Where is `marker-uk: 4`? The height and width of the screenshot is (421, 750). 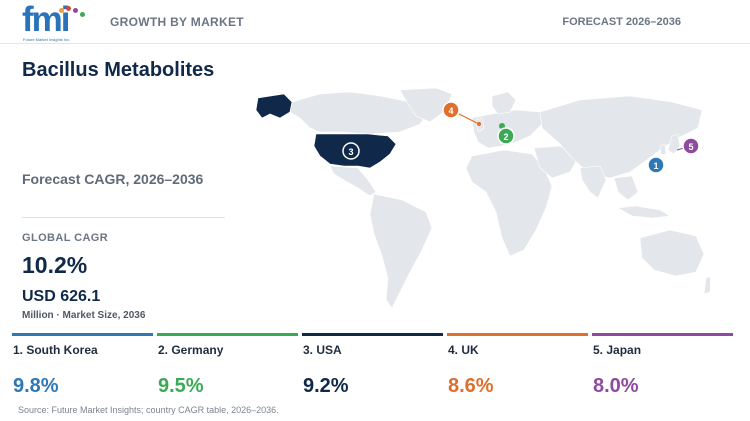
marker-uk: 4 is located at coordinates (451, 110).